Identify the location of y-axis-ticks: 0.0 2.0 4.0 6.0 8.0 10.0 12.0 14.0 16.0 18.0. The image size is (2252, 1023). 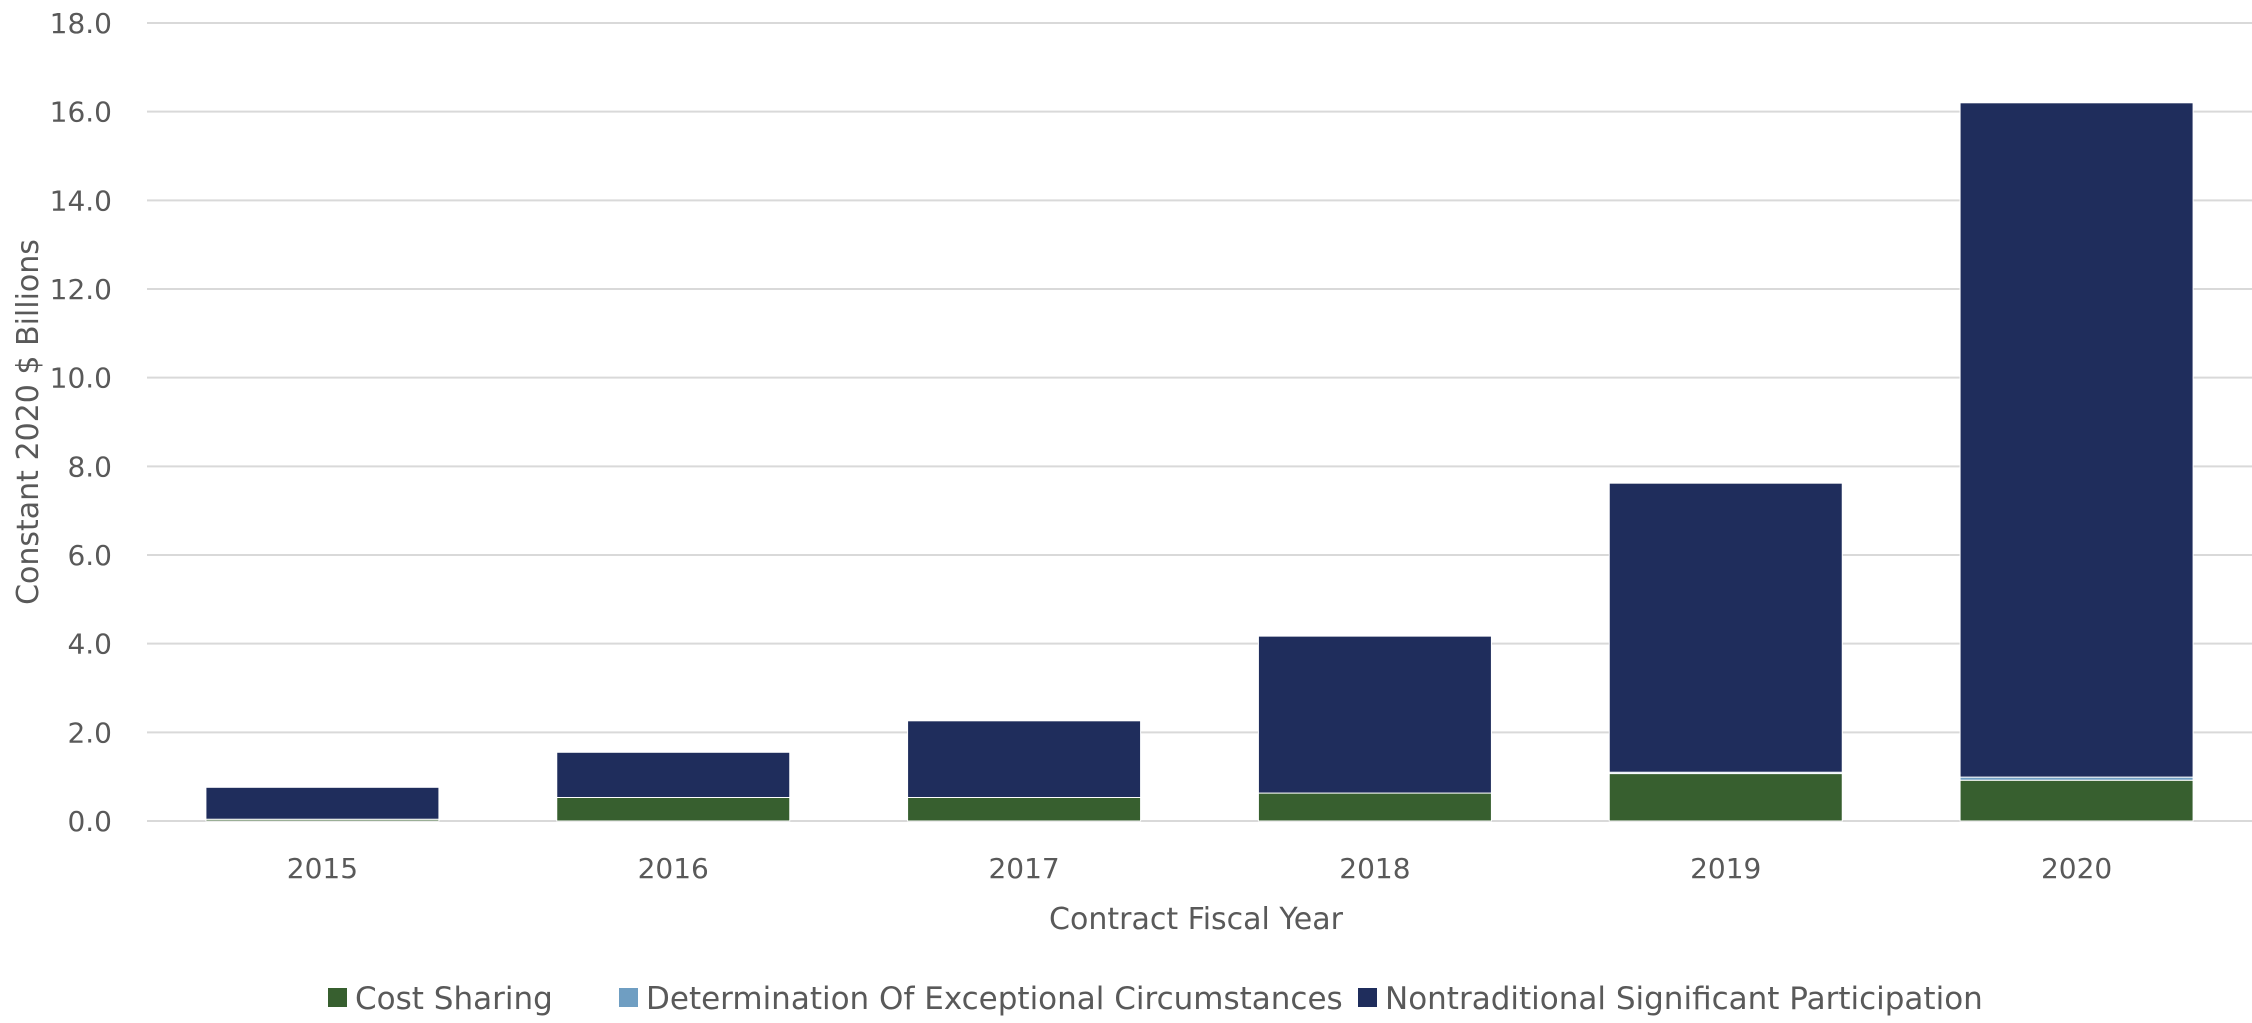
(81, 422).